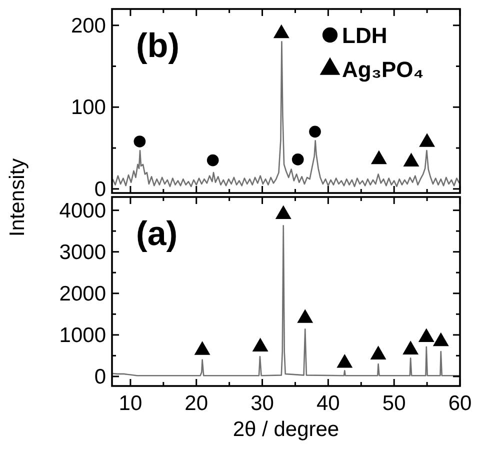 Image resolution: width=481 pixels, height=449 pixels. What do you see at coordinates (82, 252) in the screenshot?
I see `y-tick-label: 3000` at bounding box center [82, 252].